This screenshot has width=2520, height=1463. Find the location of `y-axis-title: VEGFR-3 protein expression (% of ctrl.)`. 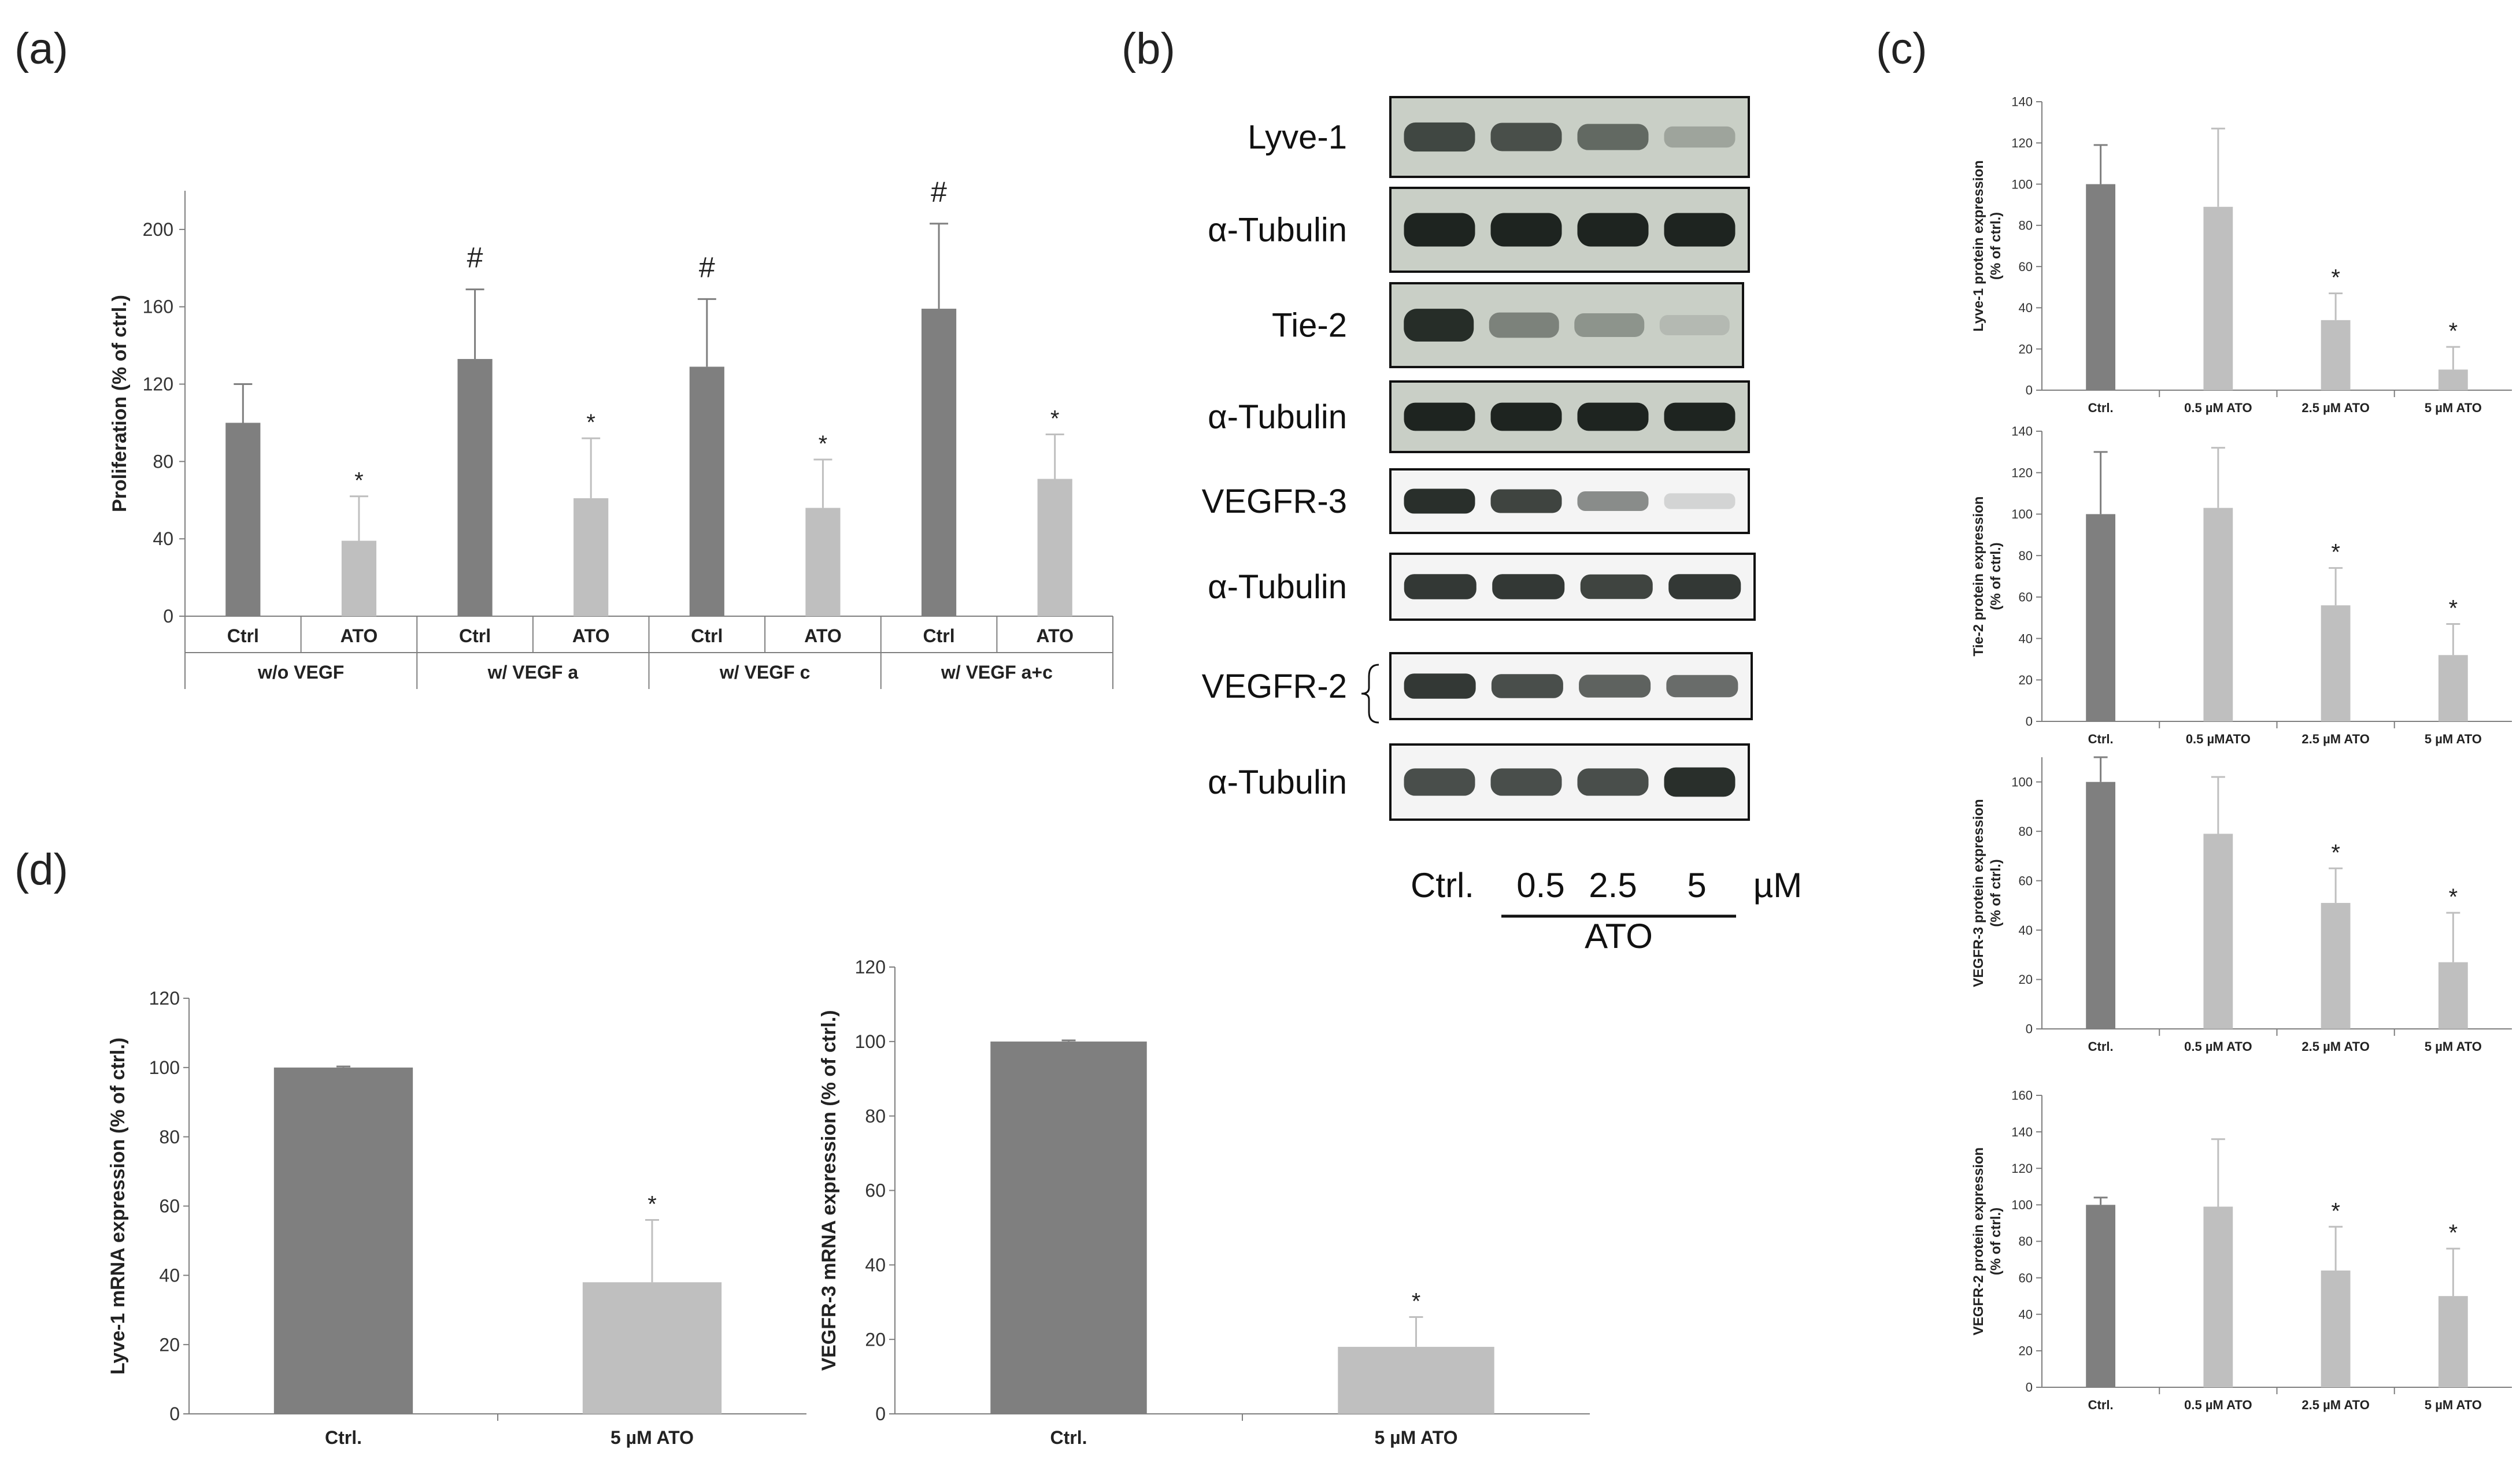

y-axis-title: VEGFR-3 protein expression (% of ctrl.) is located at coordinates (1988, 893).